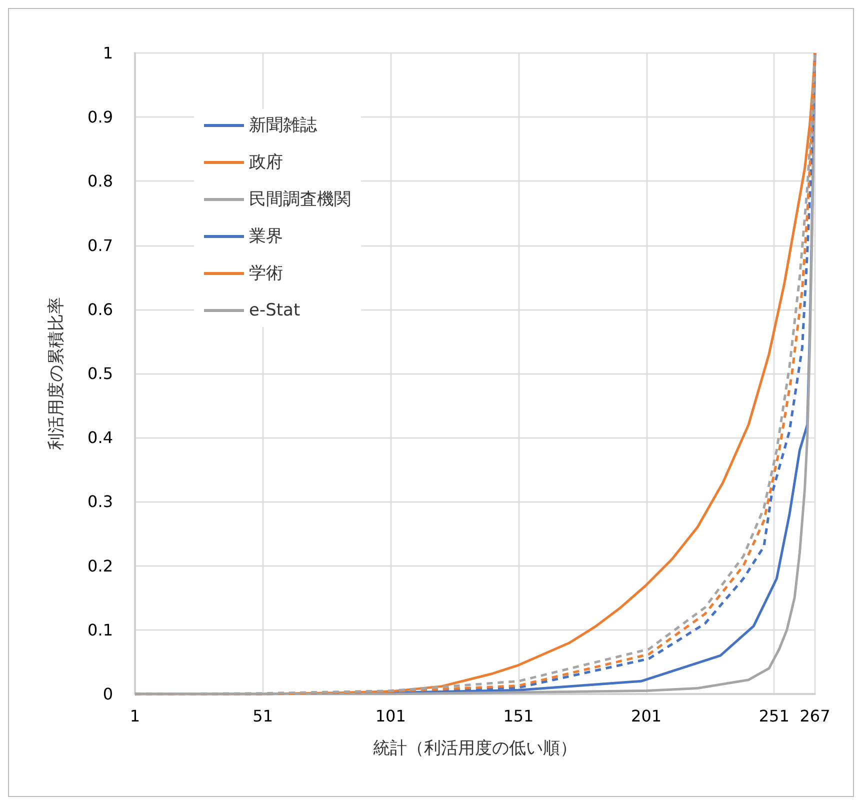 This screenshot has width=862, height=805. I want to click on y-tick-label: 0.9, so click(100, 117).